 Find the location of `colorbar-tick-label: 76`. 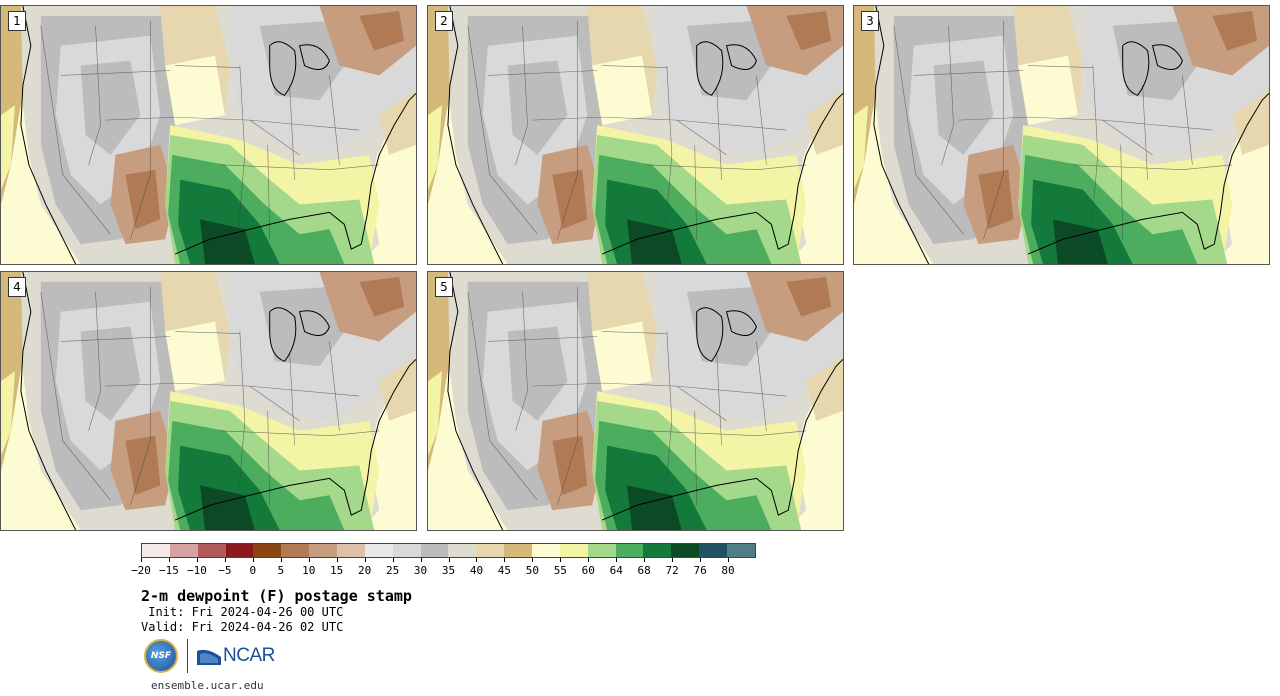

colorbar-tick-label: 76 is located at coordinates (700, 570).